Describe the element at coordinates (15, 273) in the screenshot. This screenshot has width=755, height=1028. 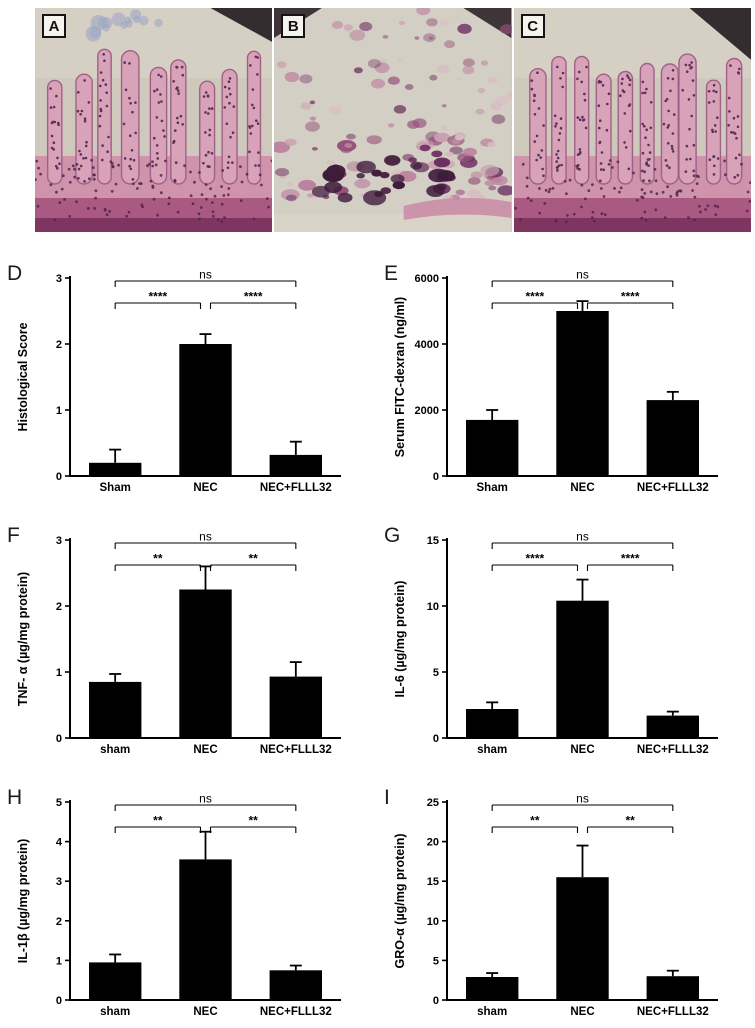
I see `panel-label-d: D` at that location.